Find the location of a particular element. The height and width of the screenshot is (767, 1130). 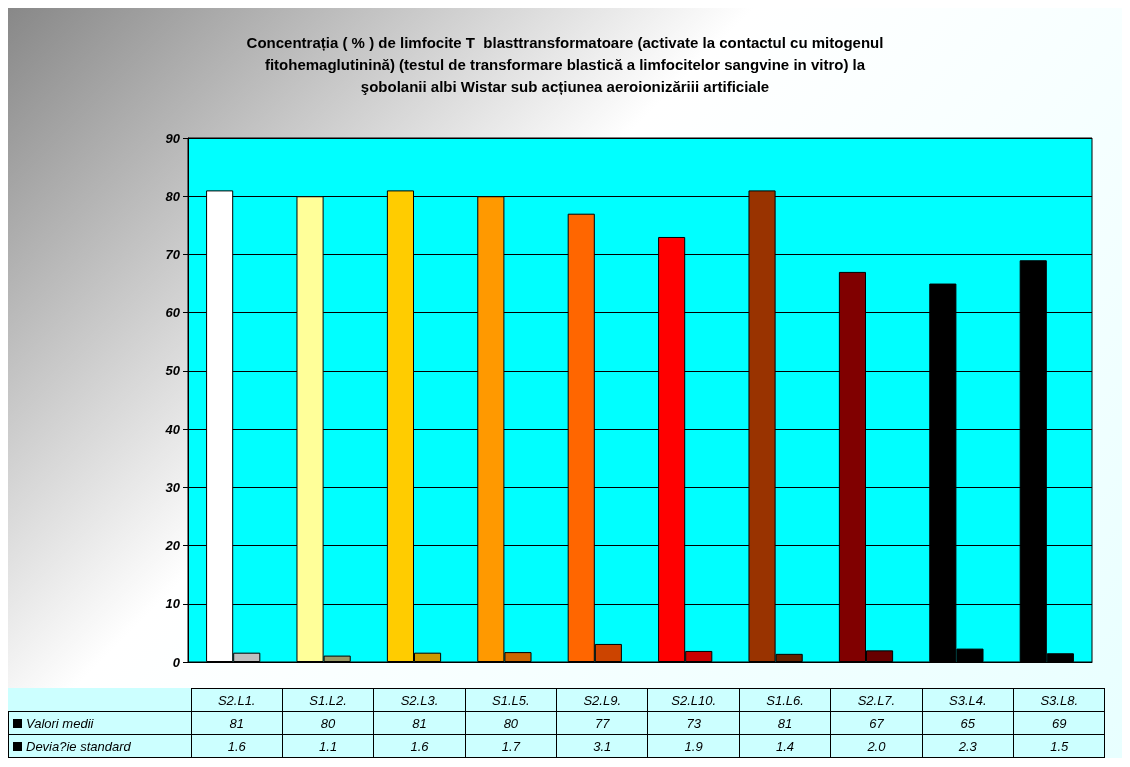

y-tick-label: 60 is located at coordinates (173, 313).